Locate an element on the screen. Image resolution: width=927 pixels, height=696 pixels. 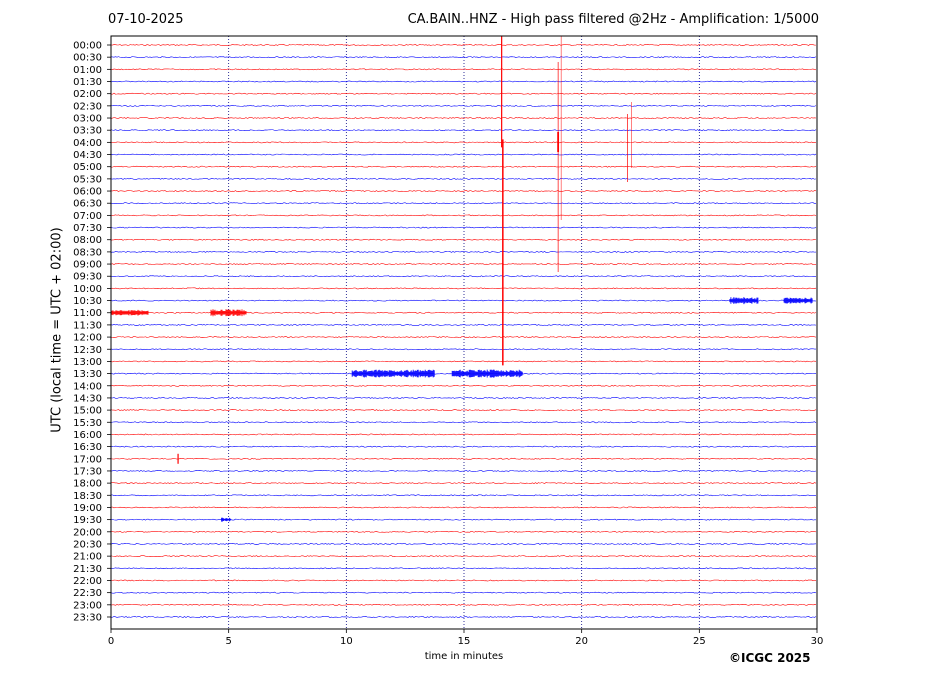
row-tick-label: 04:30 is located at coordinates (87, 155).